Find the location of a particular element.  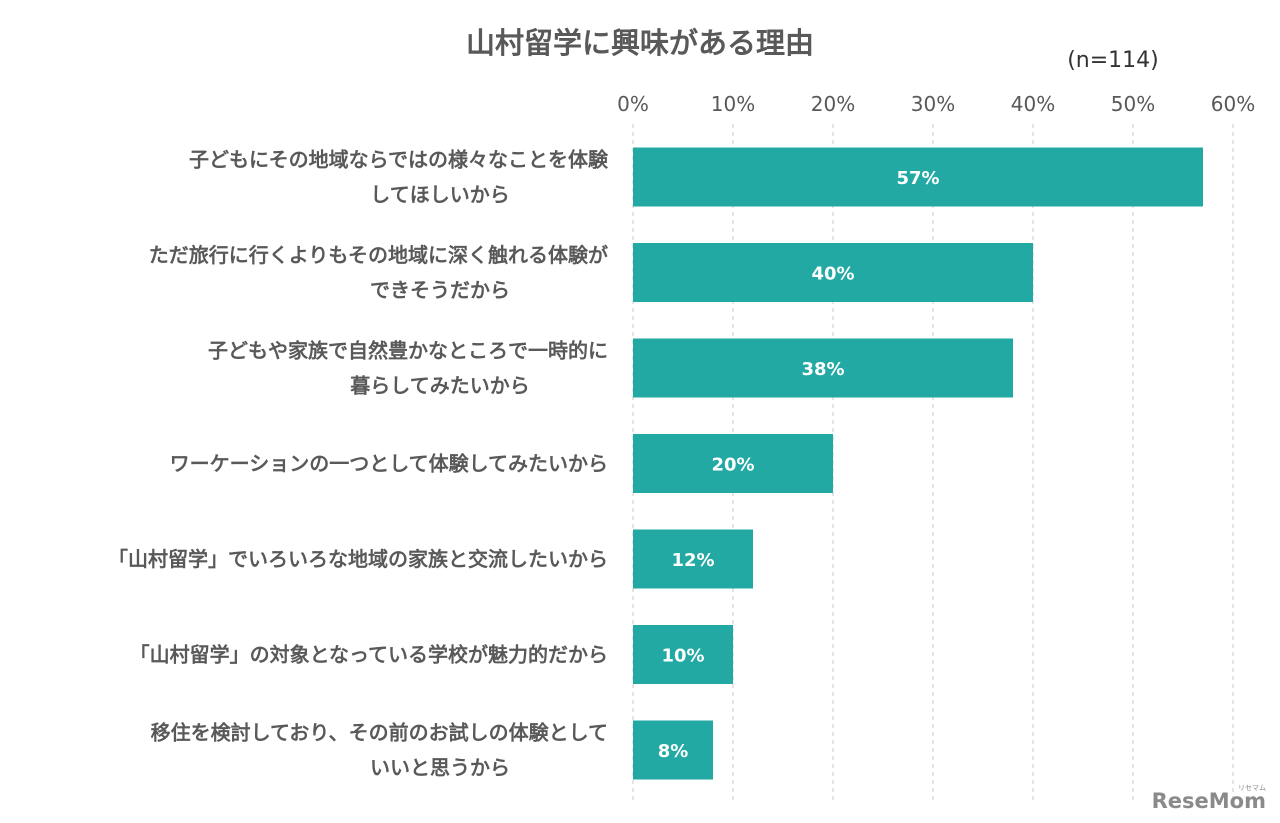

category-label: ワーケーションの一つとして体験してみたいから is located at coordinates (389, 464).